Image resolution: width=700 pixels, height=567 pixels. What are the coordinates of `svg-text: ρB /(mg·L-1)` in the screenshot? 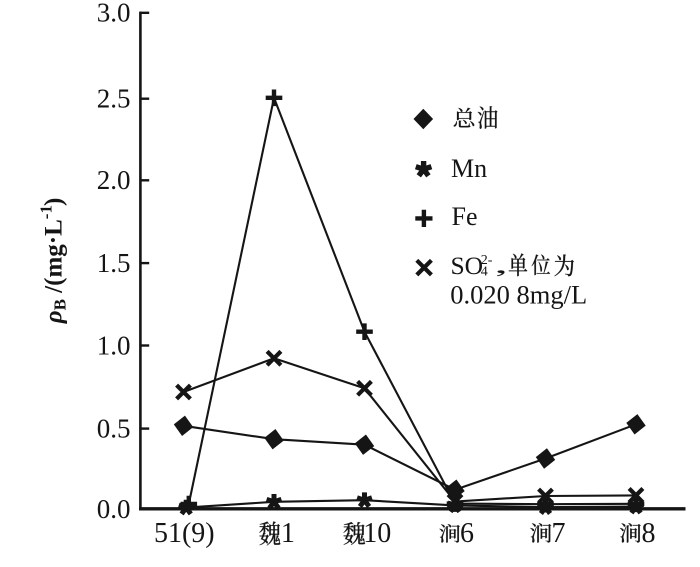 It's located at (53, 261).